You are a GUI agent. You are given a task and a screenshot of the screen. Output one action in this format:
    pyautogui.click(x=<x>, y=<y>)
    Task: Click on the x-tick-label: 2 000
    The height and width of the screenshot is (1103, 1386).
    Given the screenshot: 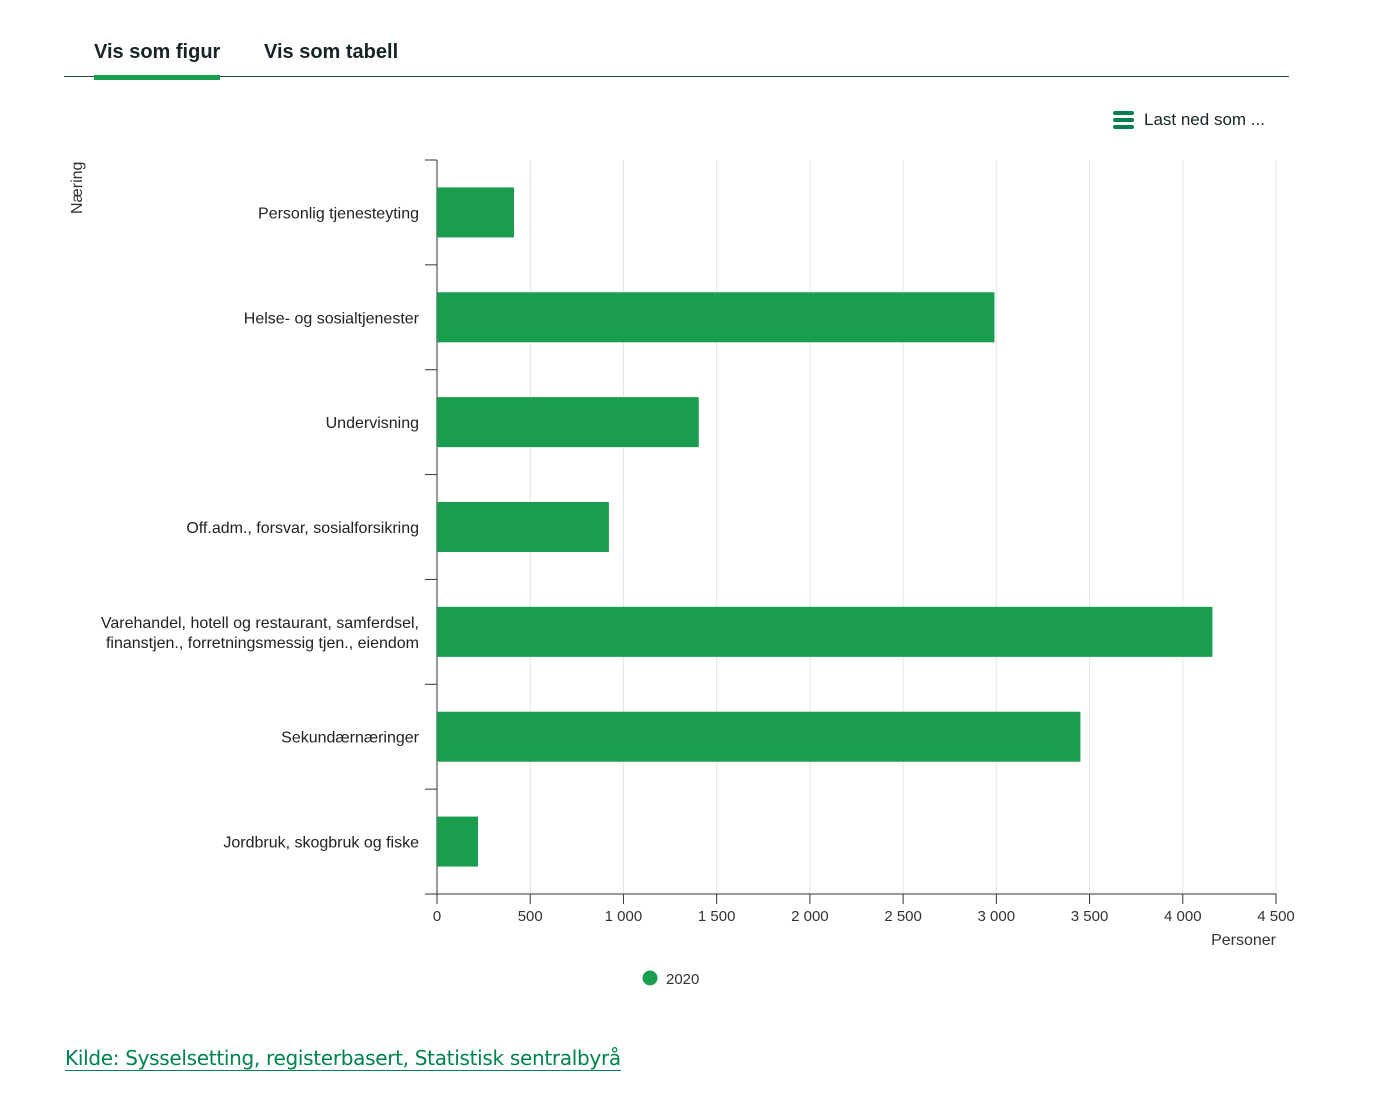 What is the action you would take?
    pyautogui.click(x=810, y=916)
    